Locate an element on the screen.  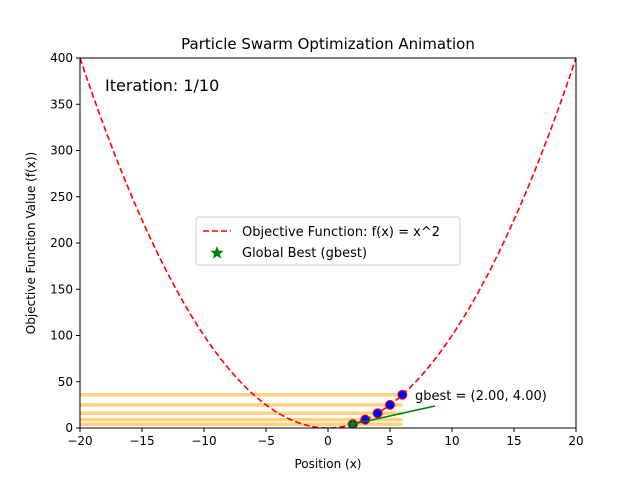
x-tick-label: −15 is located at coordinates (141, 441).